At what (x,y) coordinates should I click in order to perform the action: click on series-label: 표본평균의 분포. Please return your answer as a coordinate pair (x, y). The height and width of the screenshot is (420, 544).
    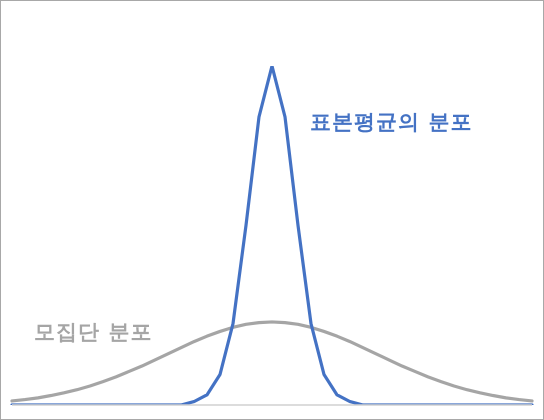
    Looking at the image, I should click on (391, 122).